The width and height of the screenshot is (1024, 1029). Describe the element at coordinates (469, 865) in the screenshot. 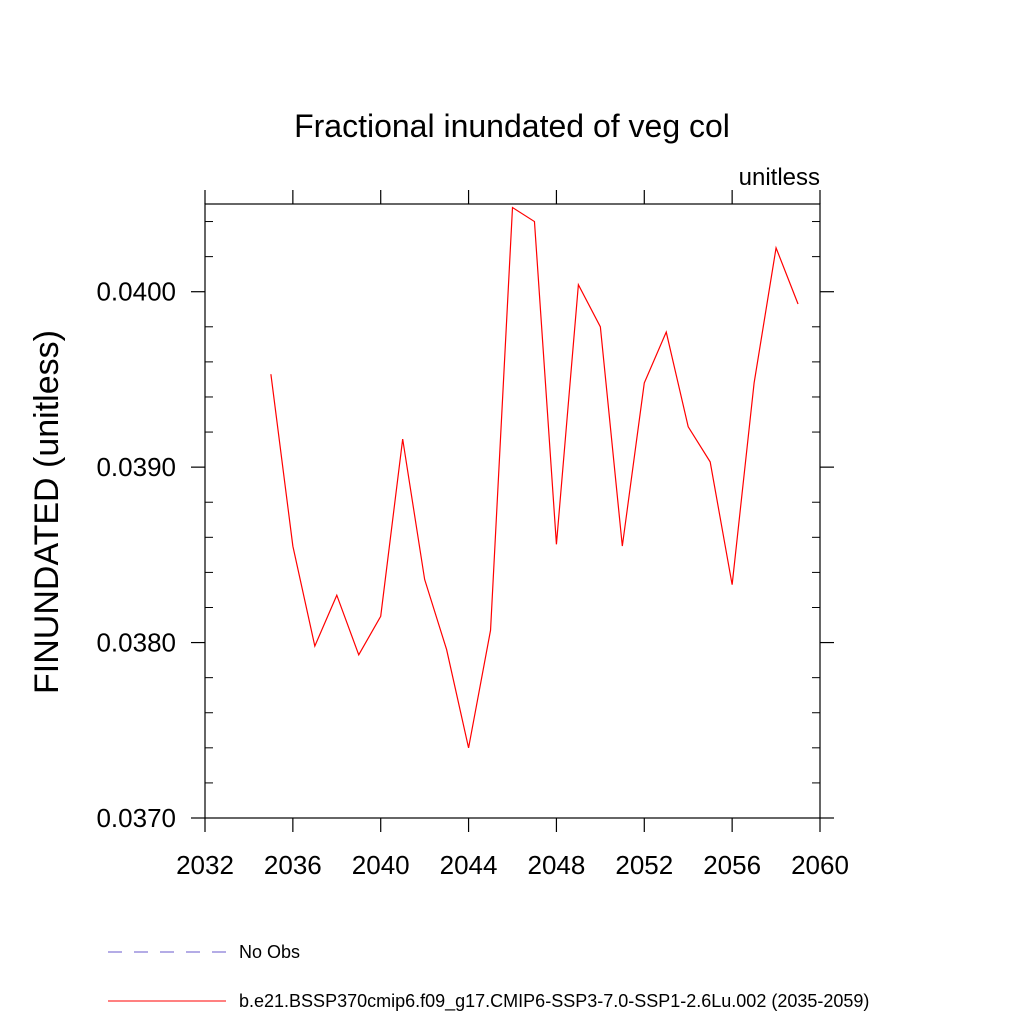

I see `x-tick-label: 2044` at that location.